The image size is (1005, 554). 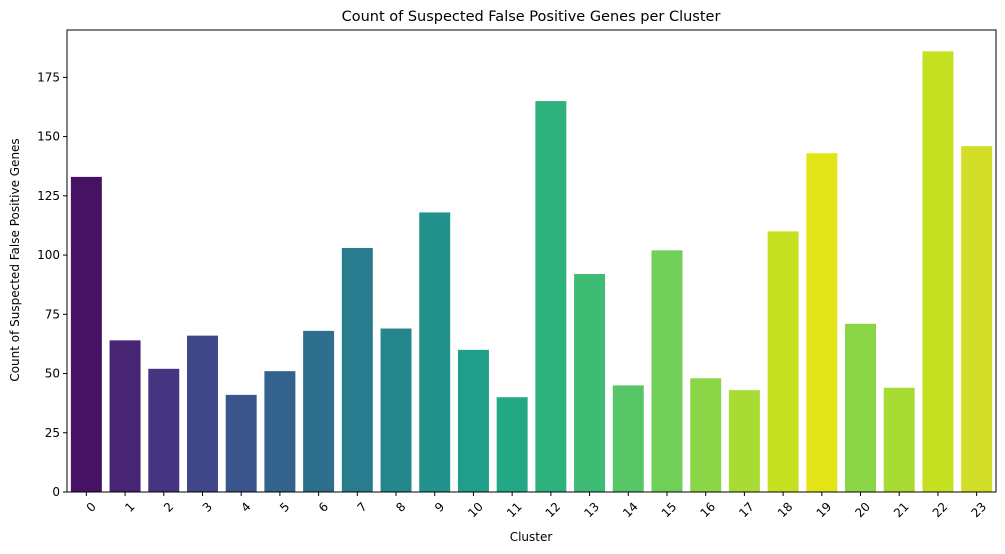 What do you see at coordinates (630, 510) in the screenshot?
I see `x-tick-label: 14` at bounding box center [630, 510].